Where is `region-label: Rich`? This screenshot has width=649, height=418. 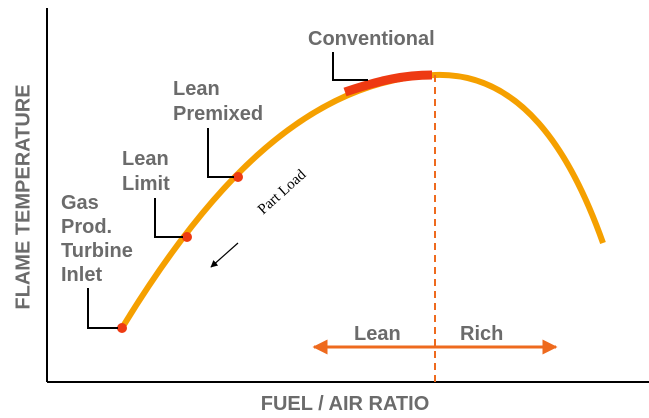
region-label: Rich is located at coordinates (481, 334).